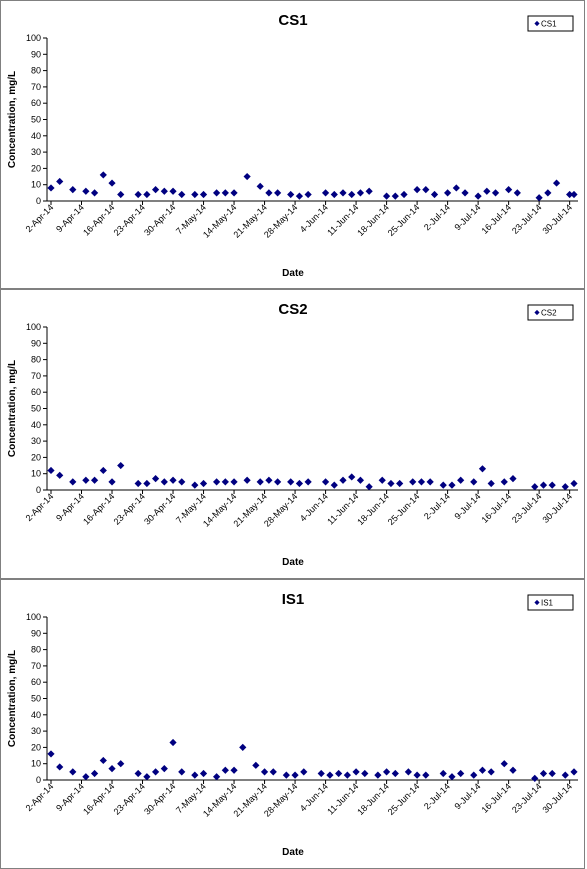  Describe the element at coordinates (98, 219) in the screenshot. I see `x-tick-label: 16-Apr-14` at that location.